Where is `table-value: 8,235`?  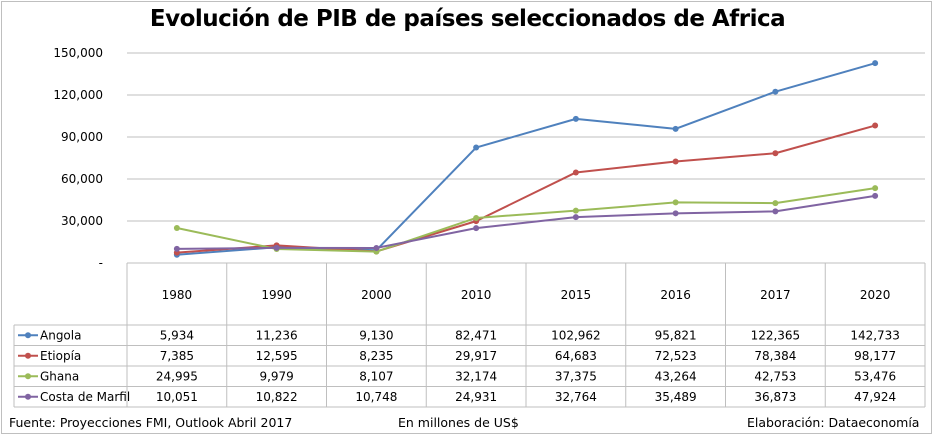
table-value: 8,235 is located at coordinates (376, 356).